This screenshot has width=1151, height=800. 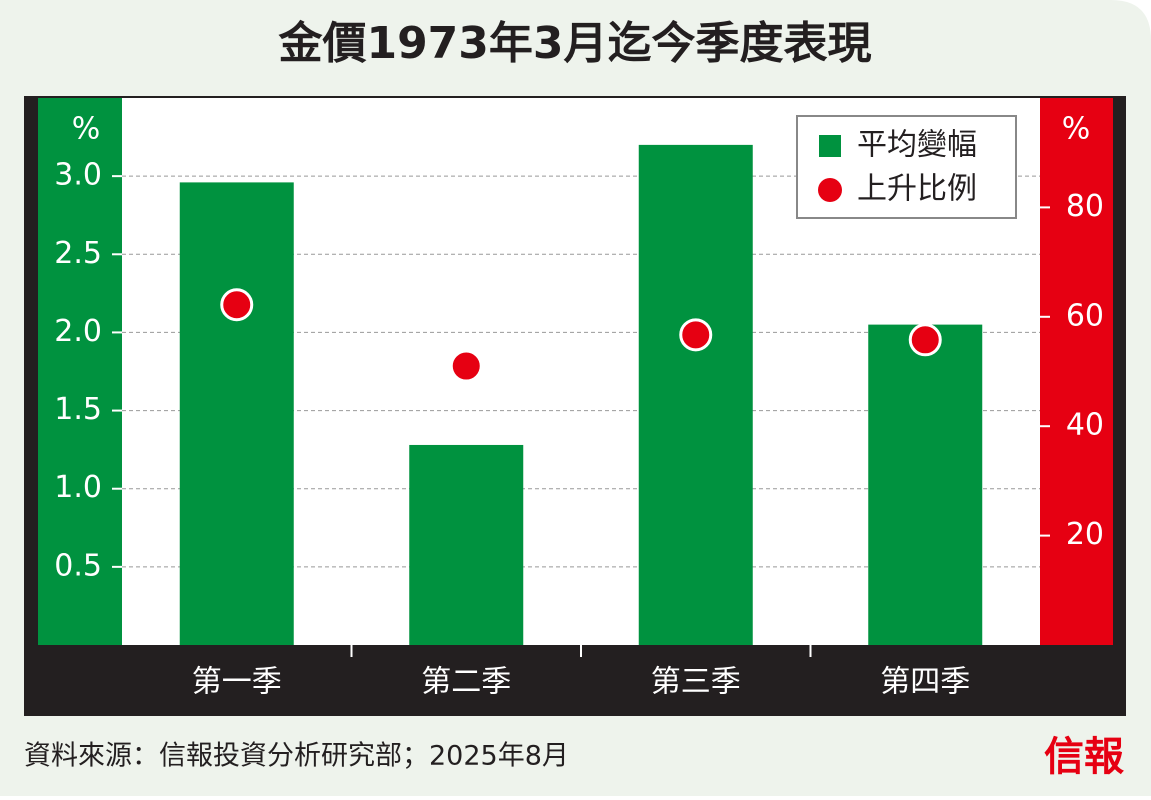 I want to click on y-tick-label: 2.0, so click(x=78, y=331).